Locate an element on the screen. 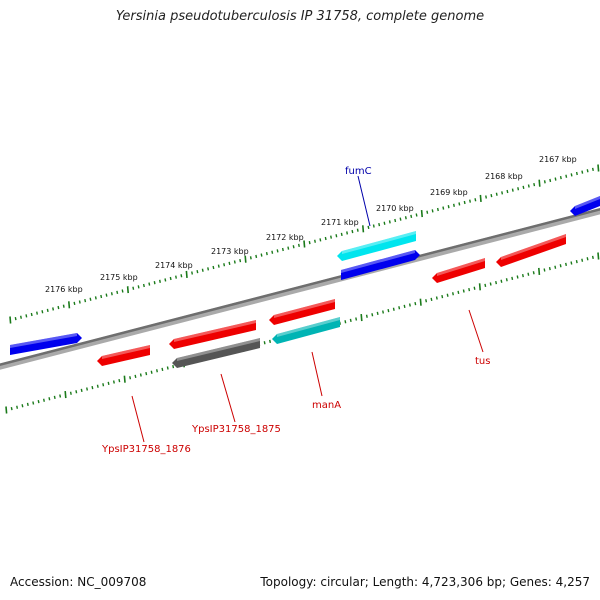 The image size is (600, 600). gene-blue-right is located at coordinates (585, 206).